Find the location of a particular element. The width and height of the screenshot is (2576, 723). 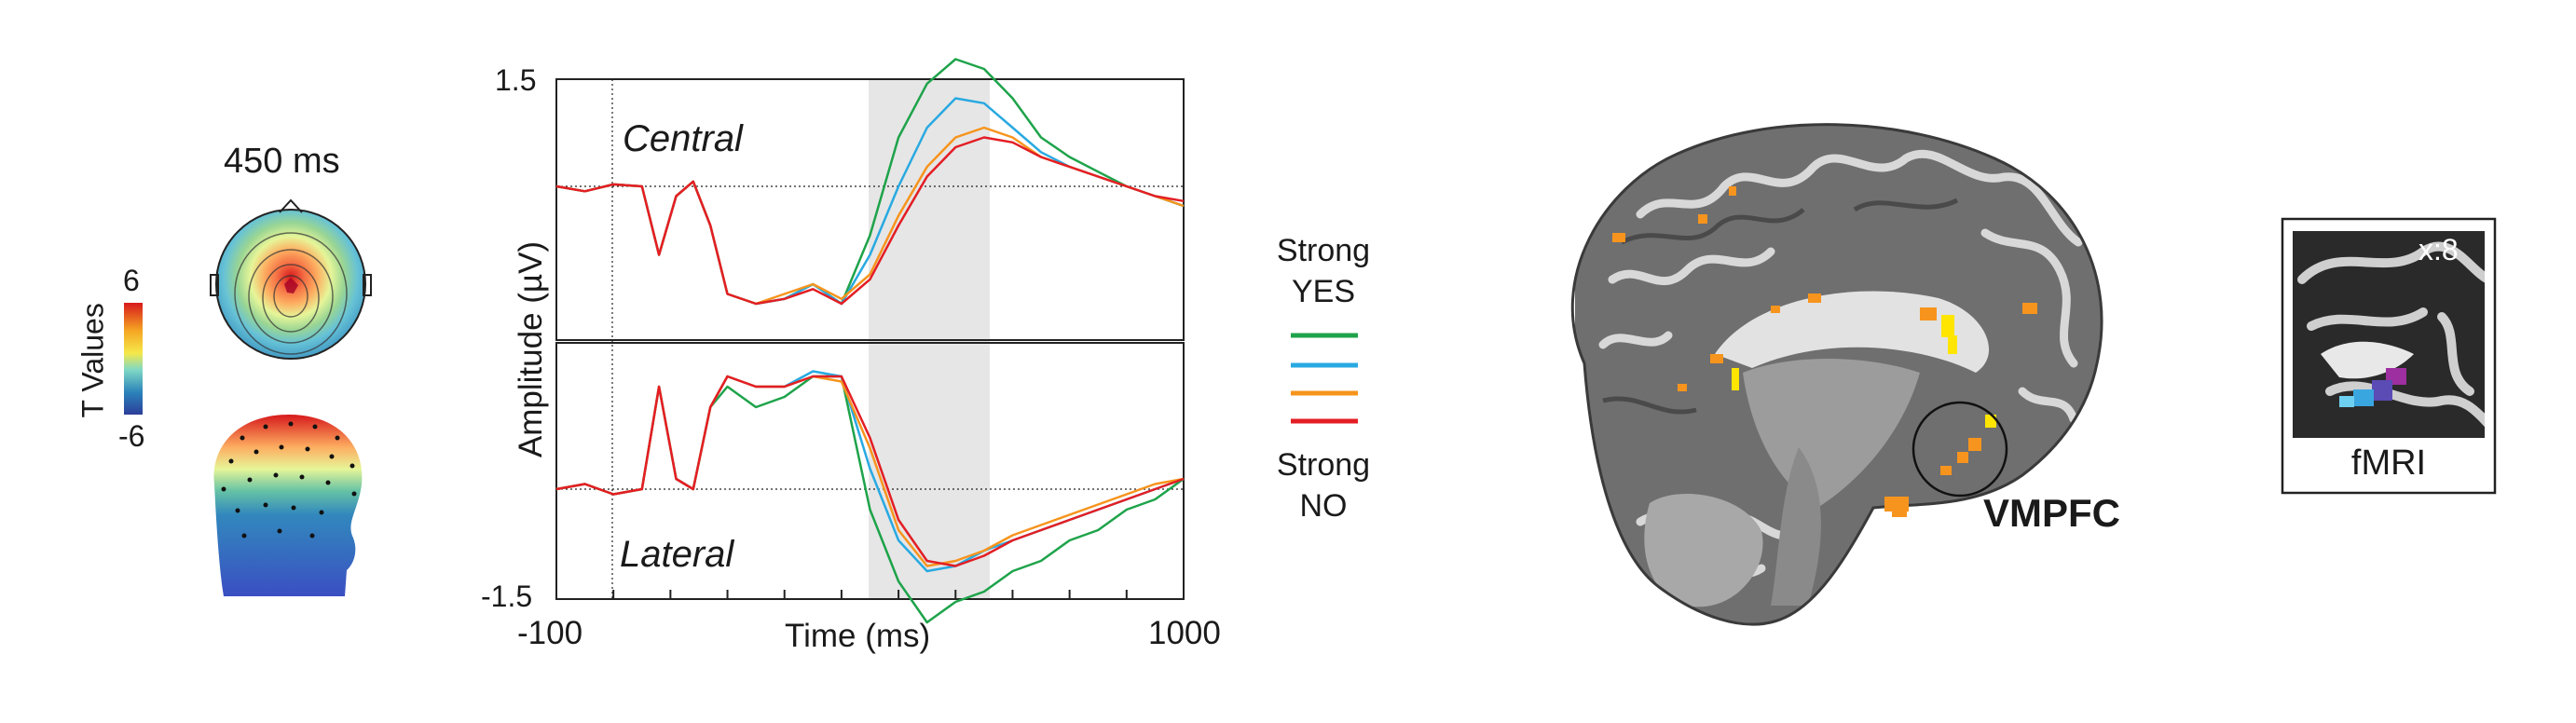

legend-swatches is located at coordinates (1324, 378).